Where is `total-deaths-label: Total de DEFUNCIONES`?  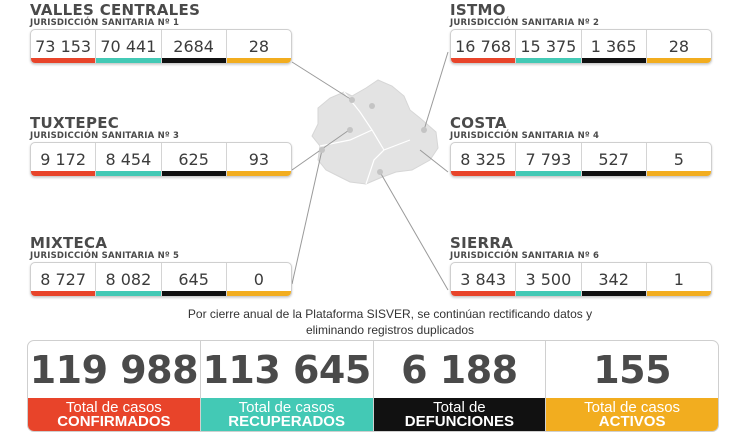
total-deaths-label: Total de DEFUNCIONES is located at coordinates (459, 414).